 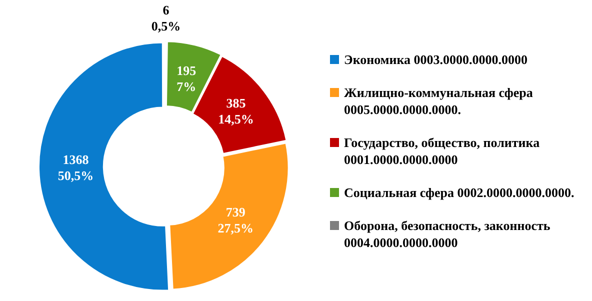 What do you see at coordinates (166, 18) in the screenshot?
I see `data-label: 6 0,5%` at bounding box center [166, 18].